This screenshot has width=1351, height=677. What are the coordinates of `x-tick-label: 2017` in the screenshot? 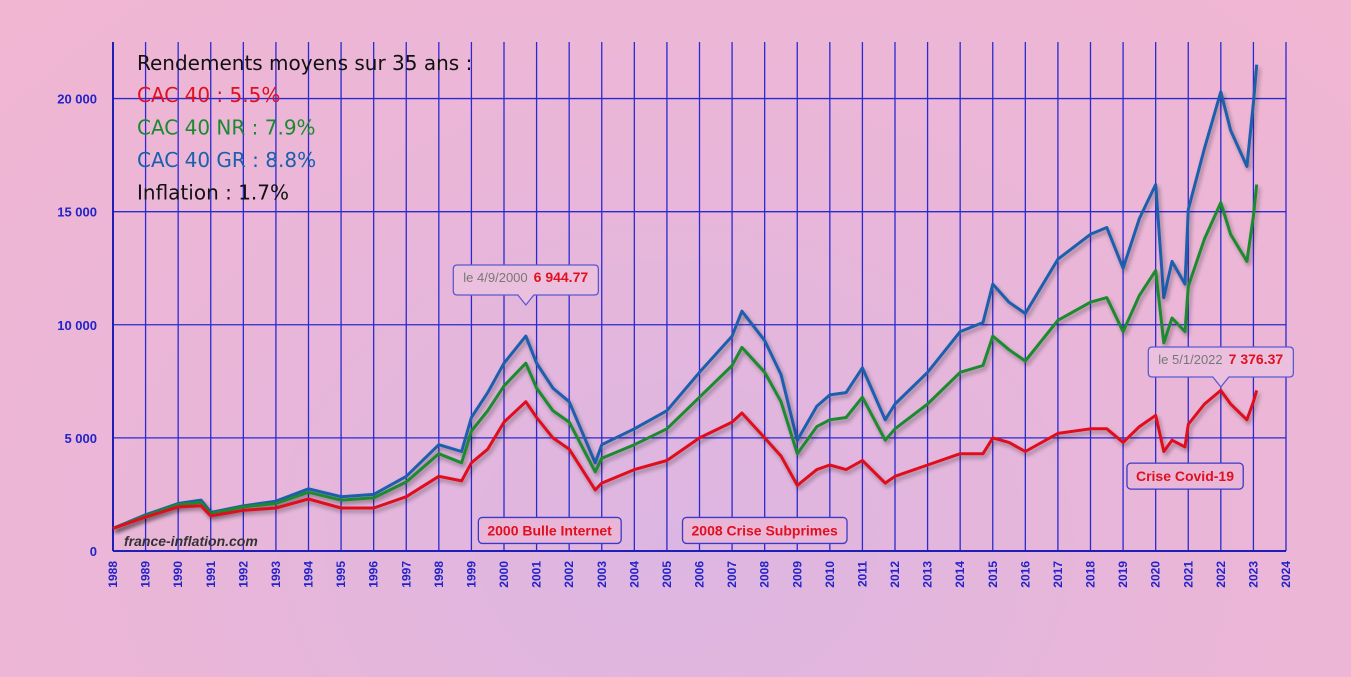 It's located at (1058, 574).